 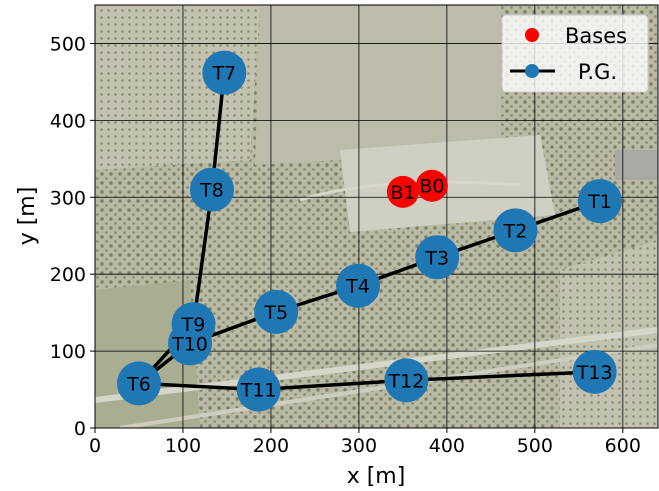 What do you see at coordinates (68, 352) in the screenshot?
I see `y-tick-label: 100` at bounding box center [68, 352].